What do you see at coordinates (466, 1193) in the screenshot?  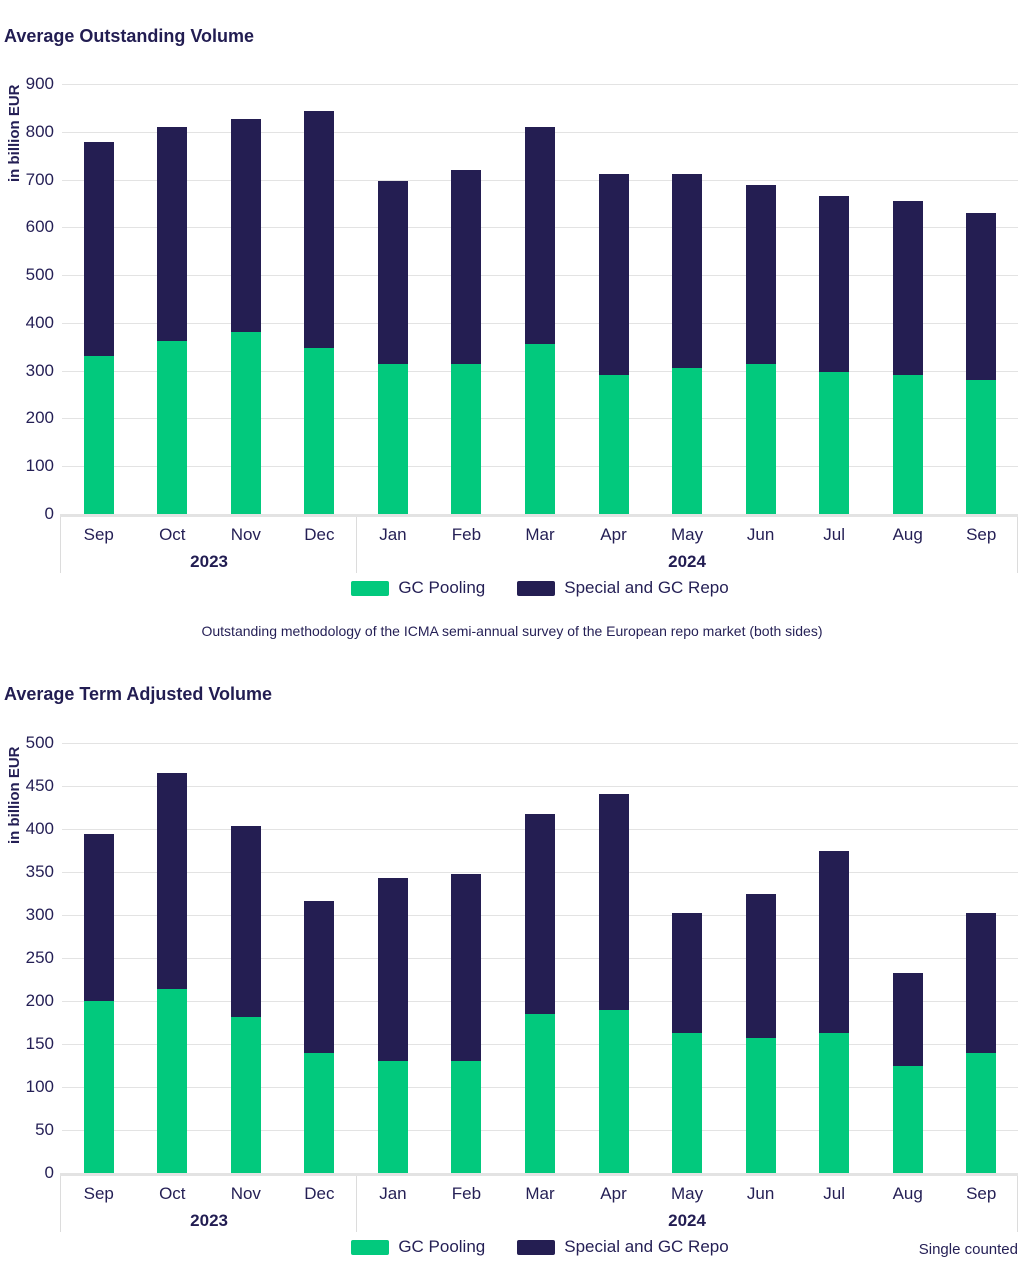 I see `x-tick-label-feb-5: Feb` at bounding box center [466, 1193].